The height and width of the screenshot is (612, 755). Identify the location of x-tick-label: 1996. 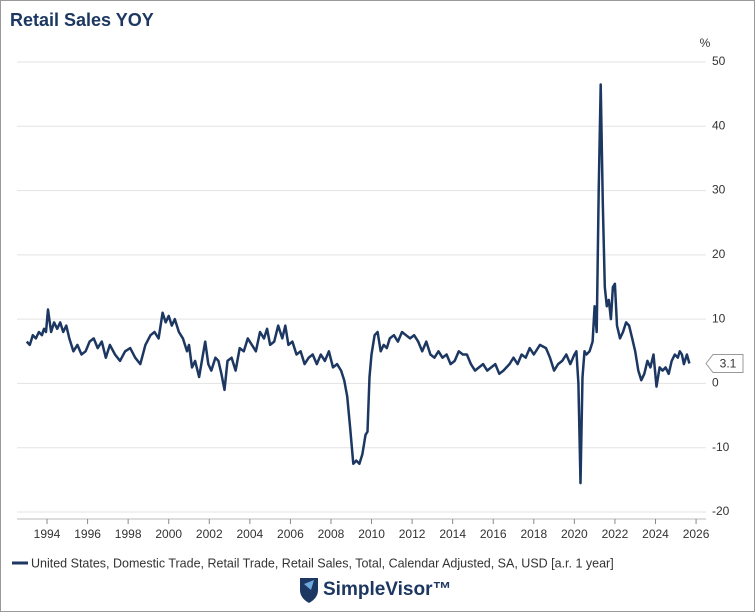
(87, 534).